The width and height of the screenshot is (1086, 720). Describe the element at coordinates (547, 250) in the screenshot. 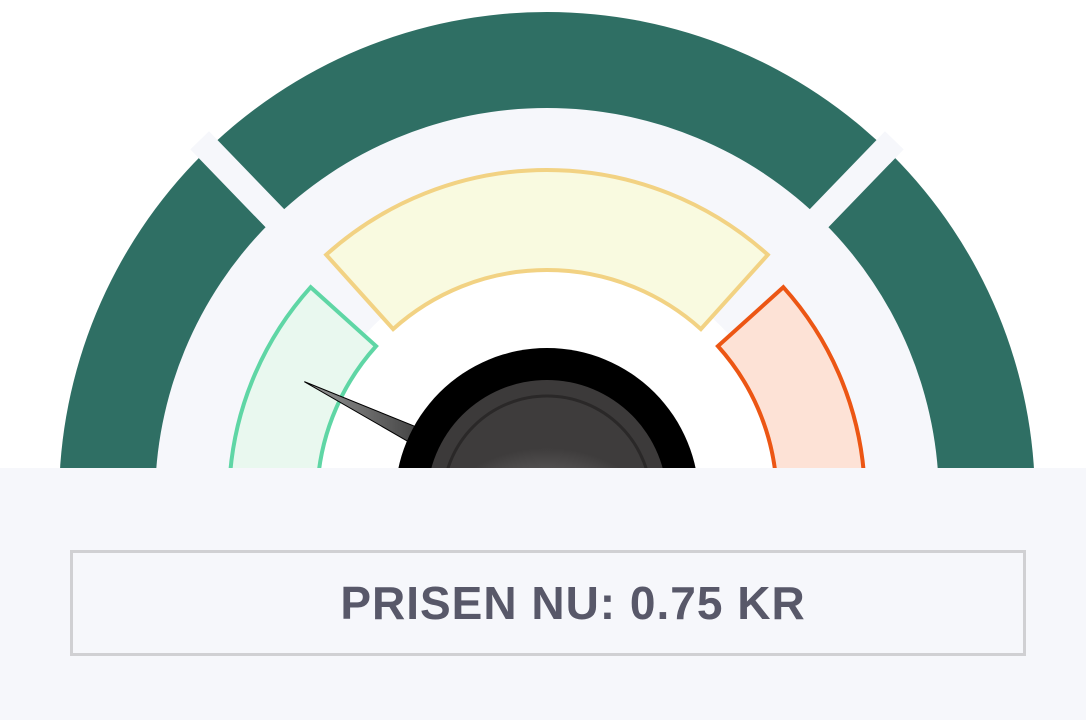

I see `zone-medium` at that location.